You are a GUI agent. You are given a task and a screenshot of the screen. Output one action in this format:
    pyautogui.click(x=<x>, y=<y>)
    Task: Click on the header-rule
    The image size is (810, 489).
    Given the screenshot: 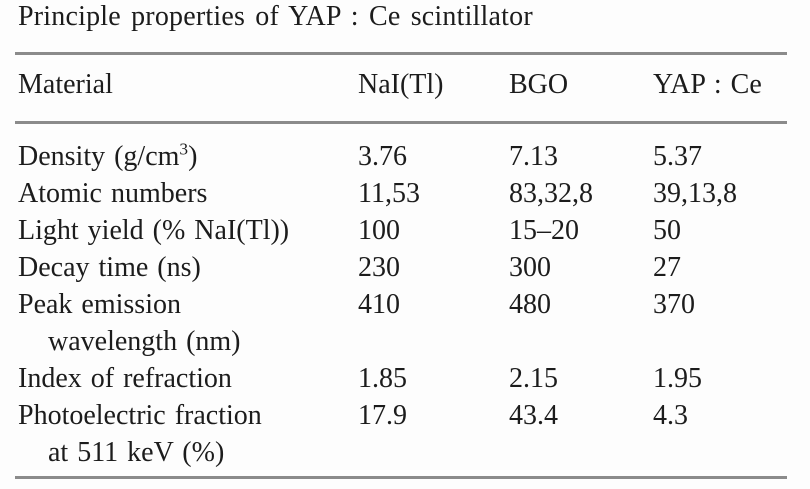 What is the action you would take?
    pyautogui.click(x=401, y=122)
    